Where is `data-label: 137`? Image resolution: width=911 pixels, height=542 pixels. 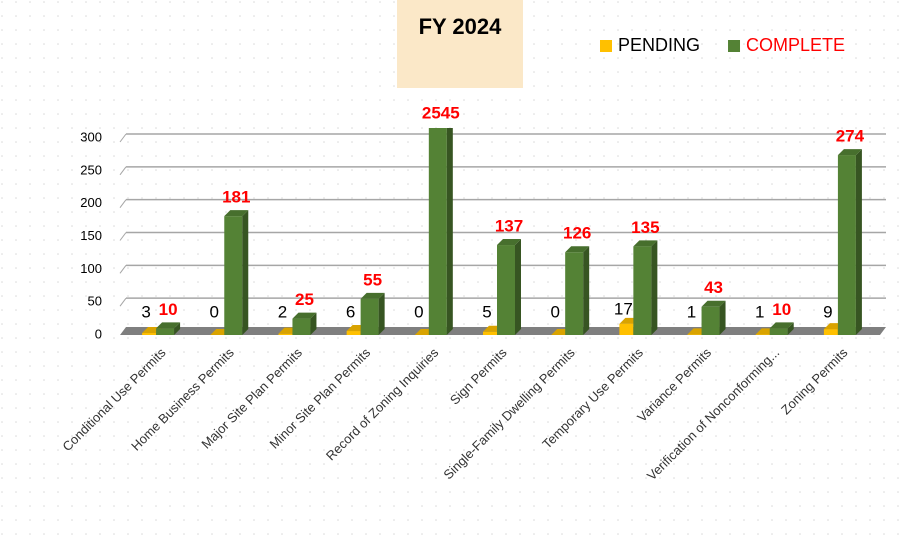 data-label: 137 is located at coordinates (509, 226).